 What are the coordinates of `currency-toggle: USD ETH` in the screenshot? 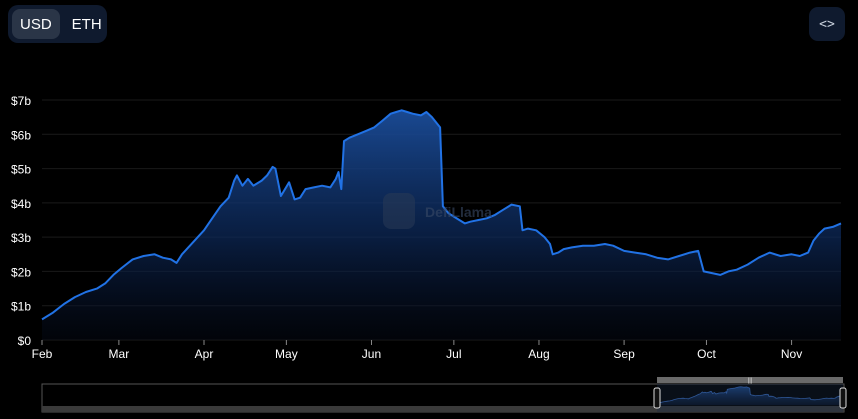 It's located at (57, 24).